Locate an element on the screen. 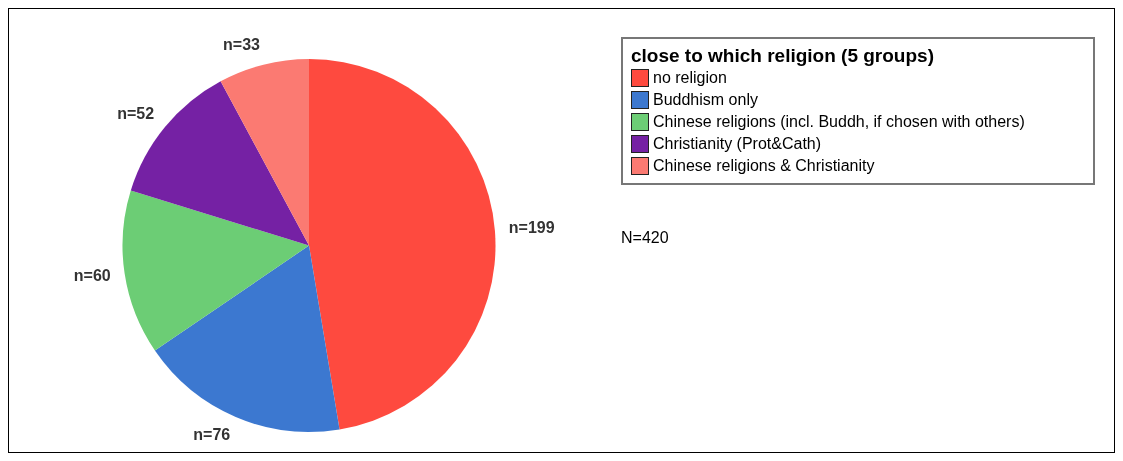 The height and width of the screenshot is (461, 1123). data-label: n=60 is located at coordinates (92, 275).